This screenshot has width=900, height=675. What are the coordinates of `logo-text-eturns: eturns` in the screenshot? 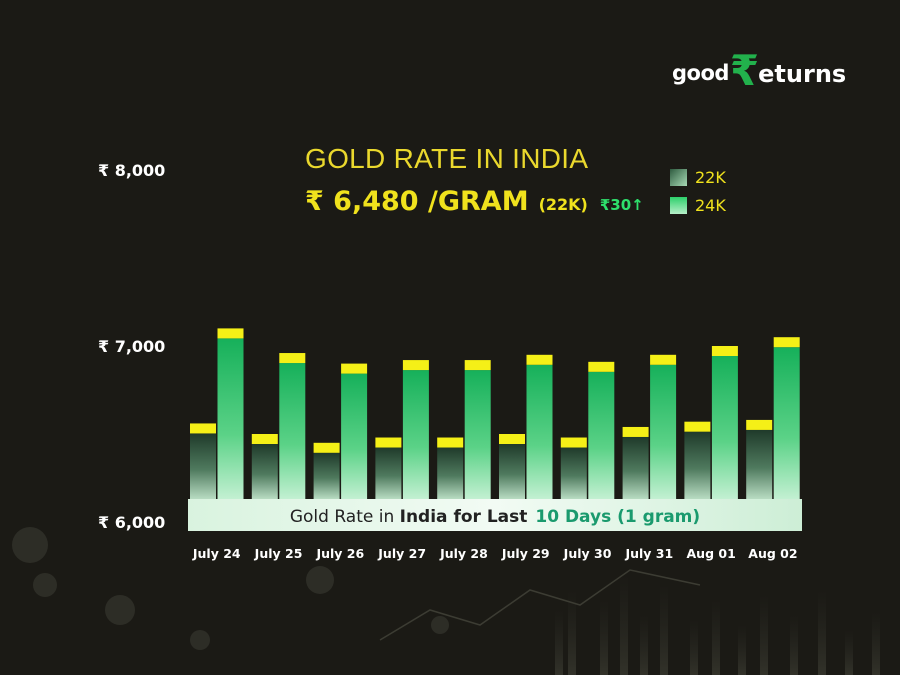 It's located at (802, 74).